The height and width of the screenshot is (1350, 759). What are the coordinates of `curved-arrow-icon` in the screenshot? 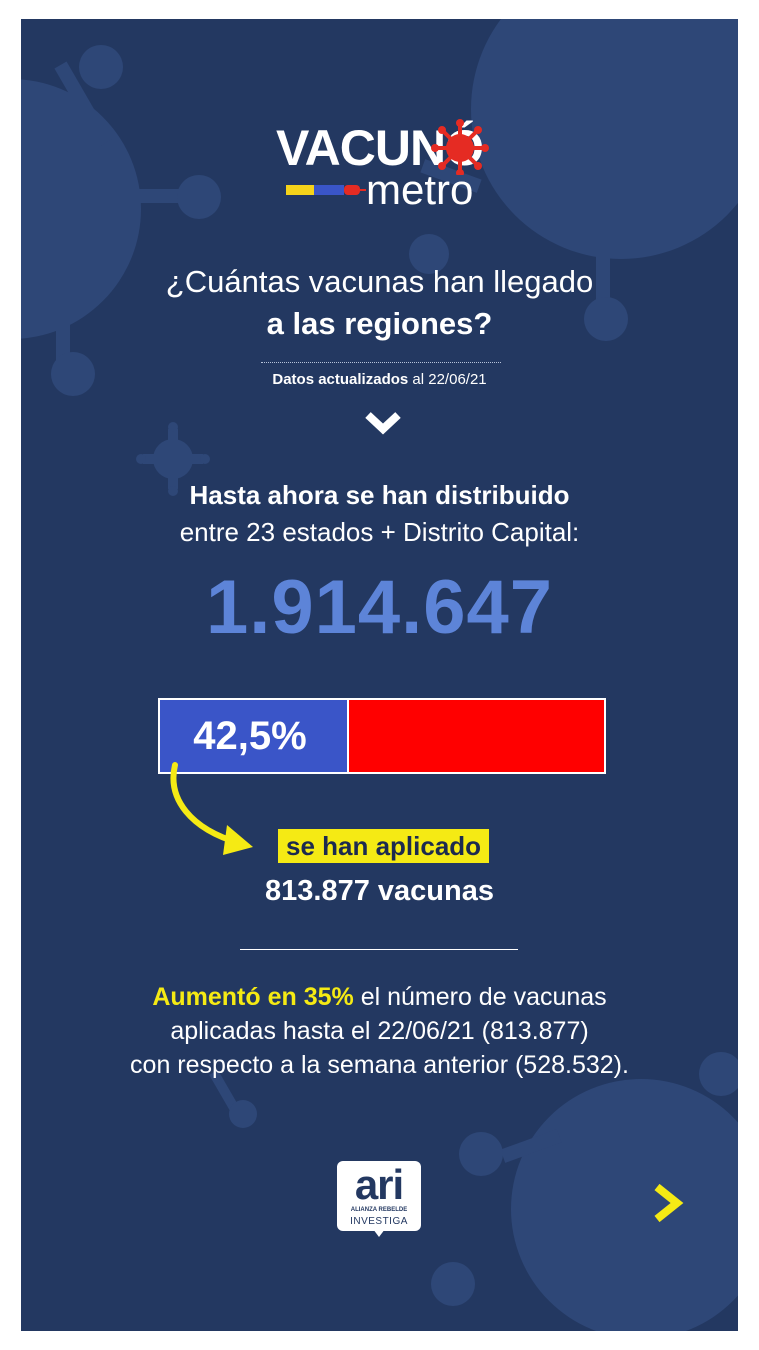 It's located at (211, 808).